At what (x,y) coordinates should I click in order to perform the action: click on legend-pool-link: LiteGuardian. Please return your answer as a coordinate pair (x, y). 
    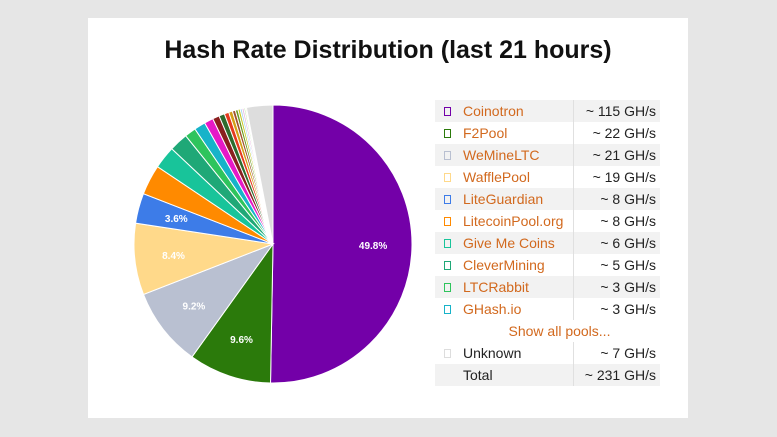
    Looking at the image, I should click on (516, 199).